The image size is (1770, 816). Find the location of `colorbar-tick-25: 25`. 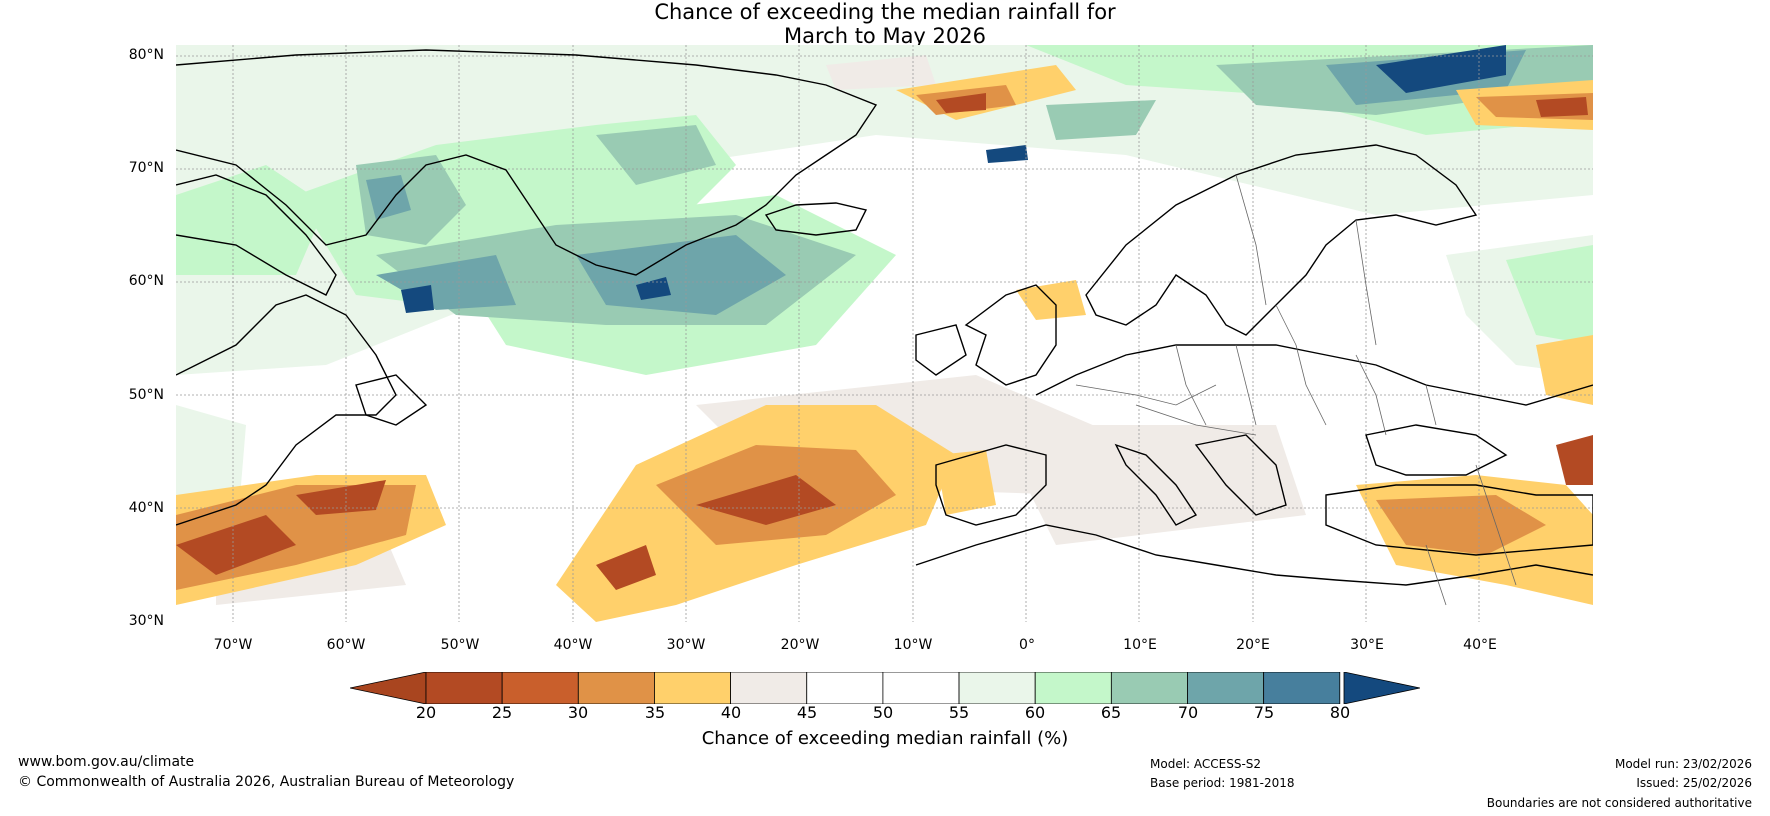

colorbar-tick-25: 25 is located at coordinates (502, 712).